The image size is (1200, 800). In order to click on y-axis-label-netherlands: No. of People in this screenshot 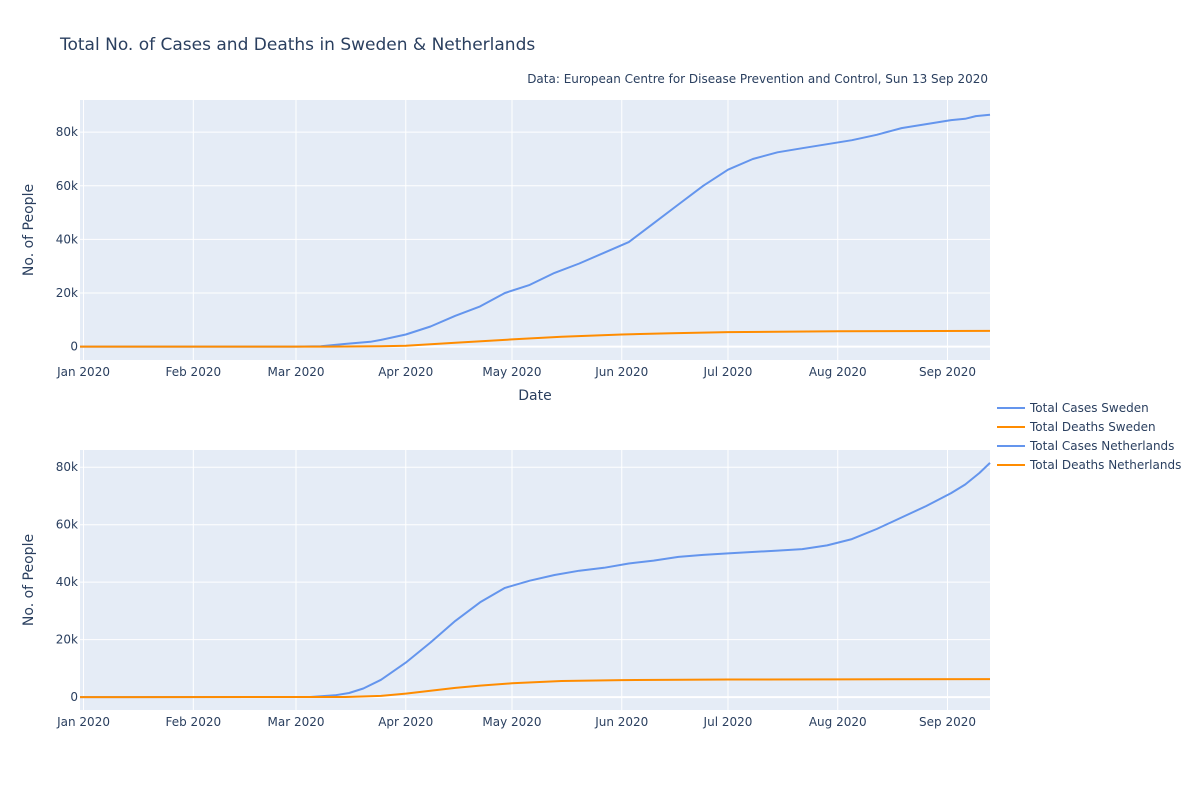, I will do `click(29, 580)`.